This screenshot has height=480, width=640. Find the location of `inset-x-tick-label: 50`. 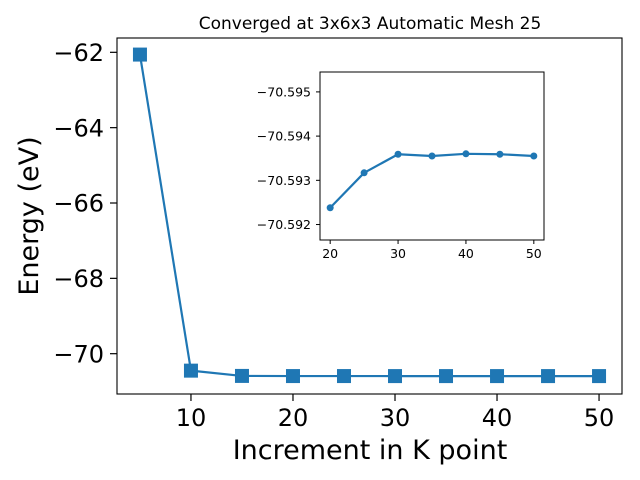

inset-x-tick-label: 50 is located at coordinates (534, 253).